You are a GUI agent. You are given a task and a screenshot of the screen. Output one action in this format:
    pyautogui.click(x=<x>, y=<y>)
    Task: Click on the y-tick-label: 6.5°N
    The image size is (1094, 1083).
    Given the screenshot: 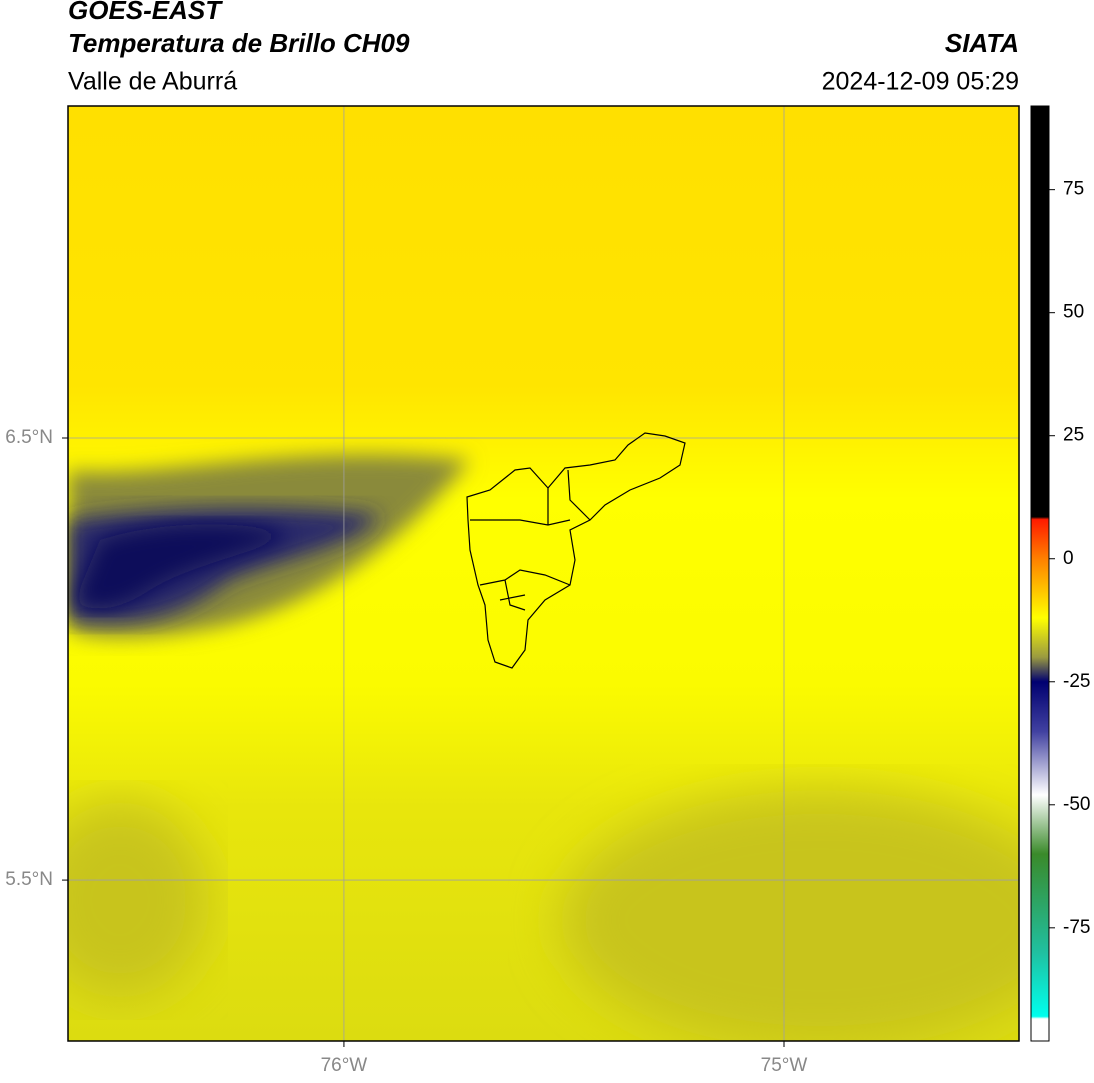 What is the action you would take?
    pyautogui.click(x=29, y=437)
    